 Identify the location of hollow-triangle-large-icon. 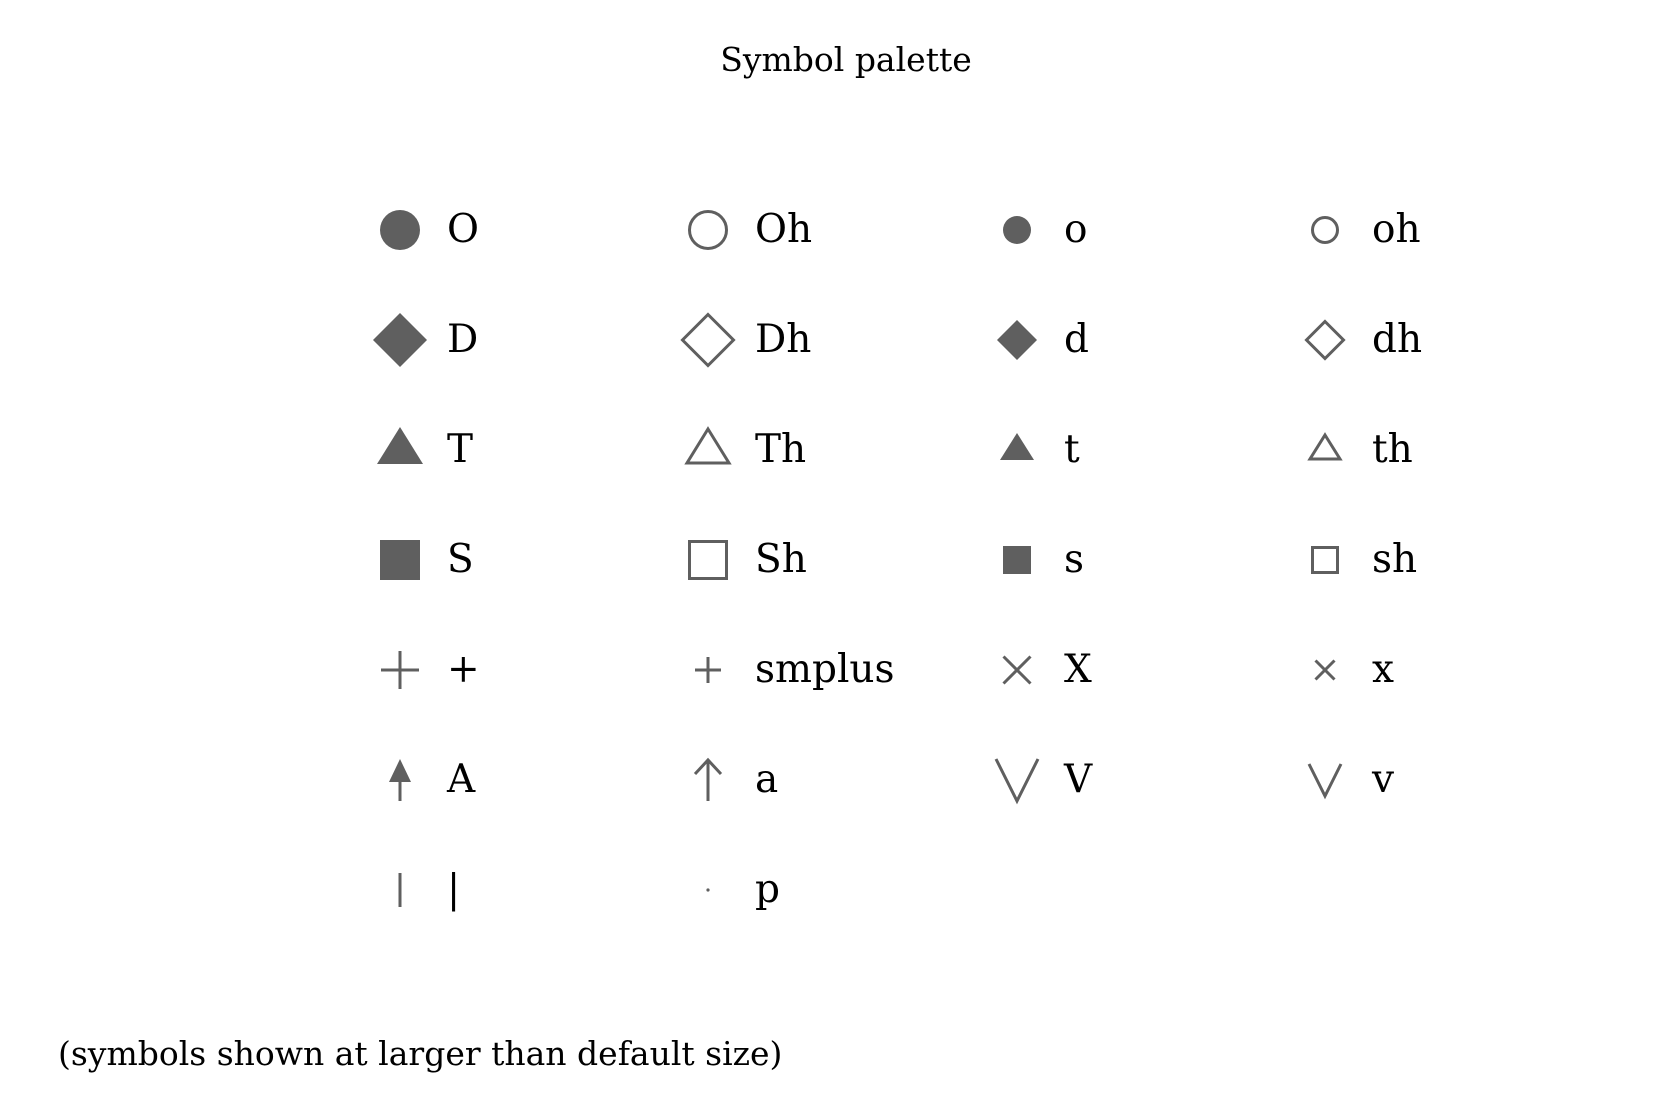
(708, 445).